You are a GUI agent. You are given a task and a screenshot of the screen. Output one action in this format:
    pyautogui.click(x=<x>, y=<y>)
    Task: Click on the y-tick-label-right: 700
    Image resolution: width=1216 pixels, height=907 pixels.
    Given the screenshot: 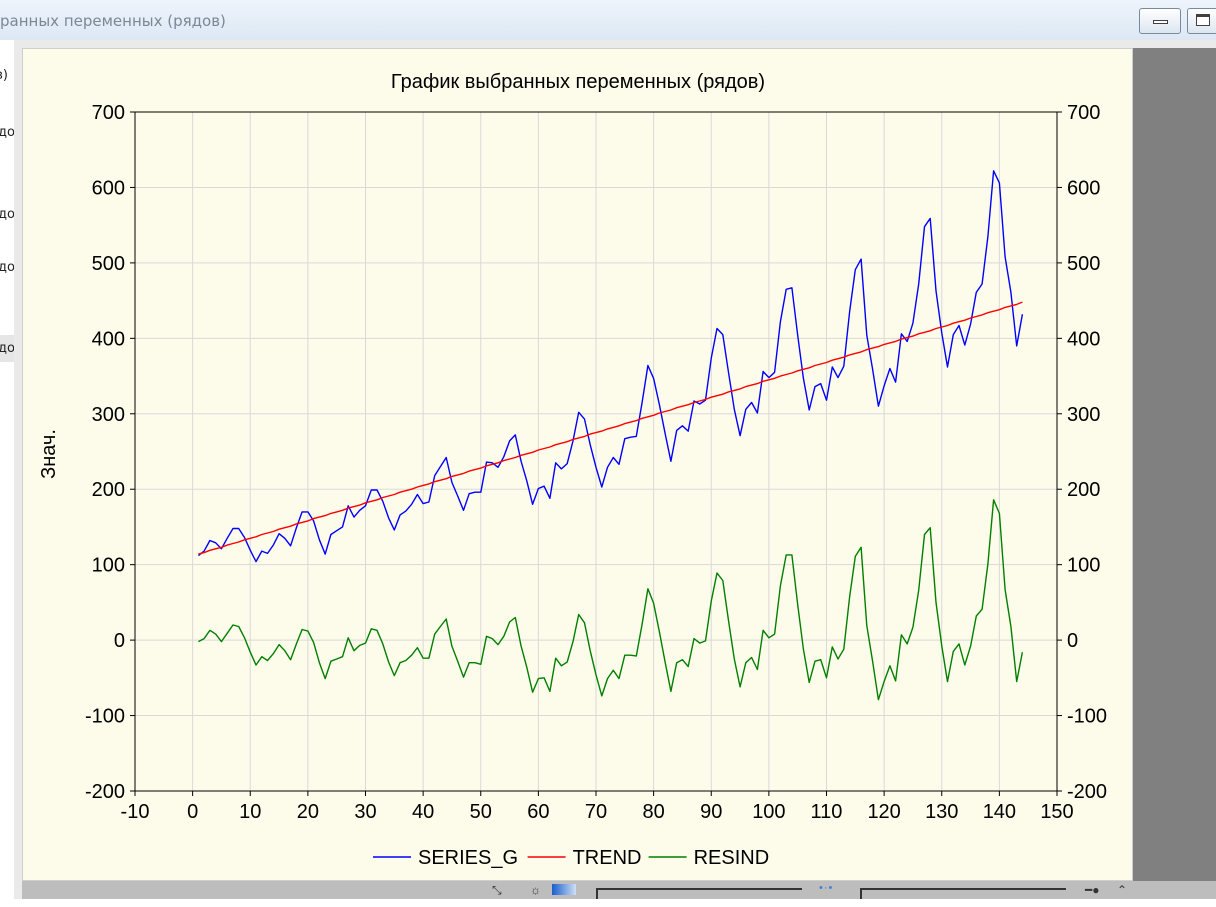 What is the action you would take?
    pyautogui.click(x=1083, y=113)
    